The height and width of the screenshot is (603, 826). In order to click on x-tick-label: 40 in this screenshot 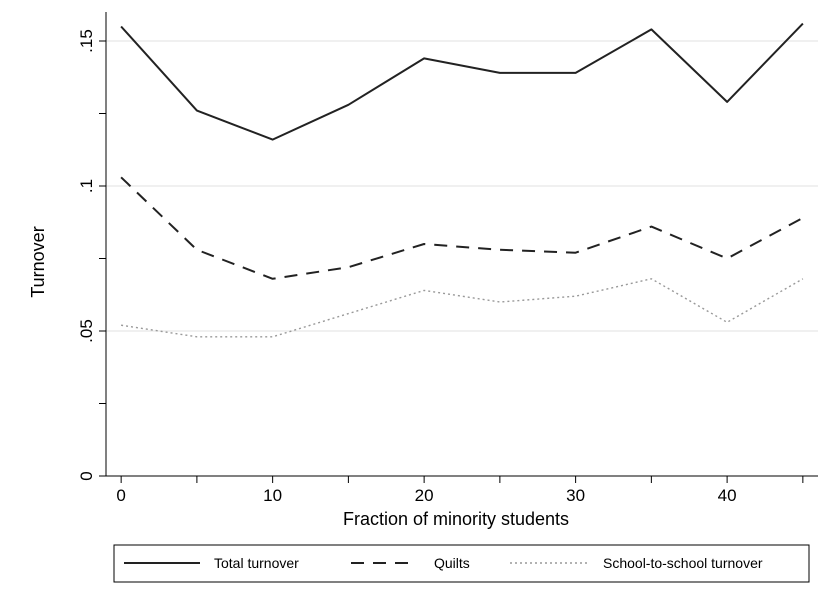, I will do `click(727, 495)`.